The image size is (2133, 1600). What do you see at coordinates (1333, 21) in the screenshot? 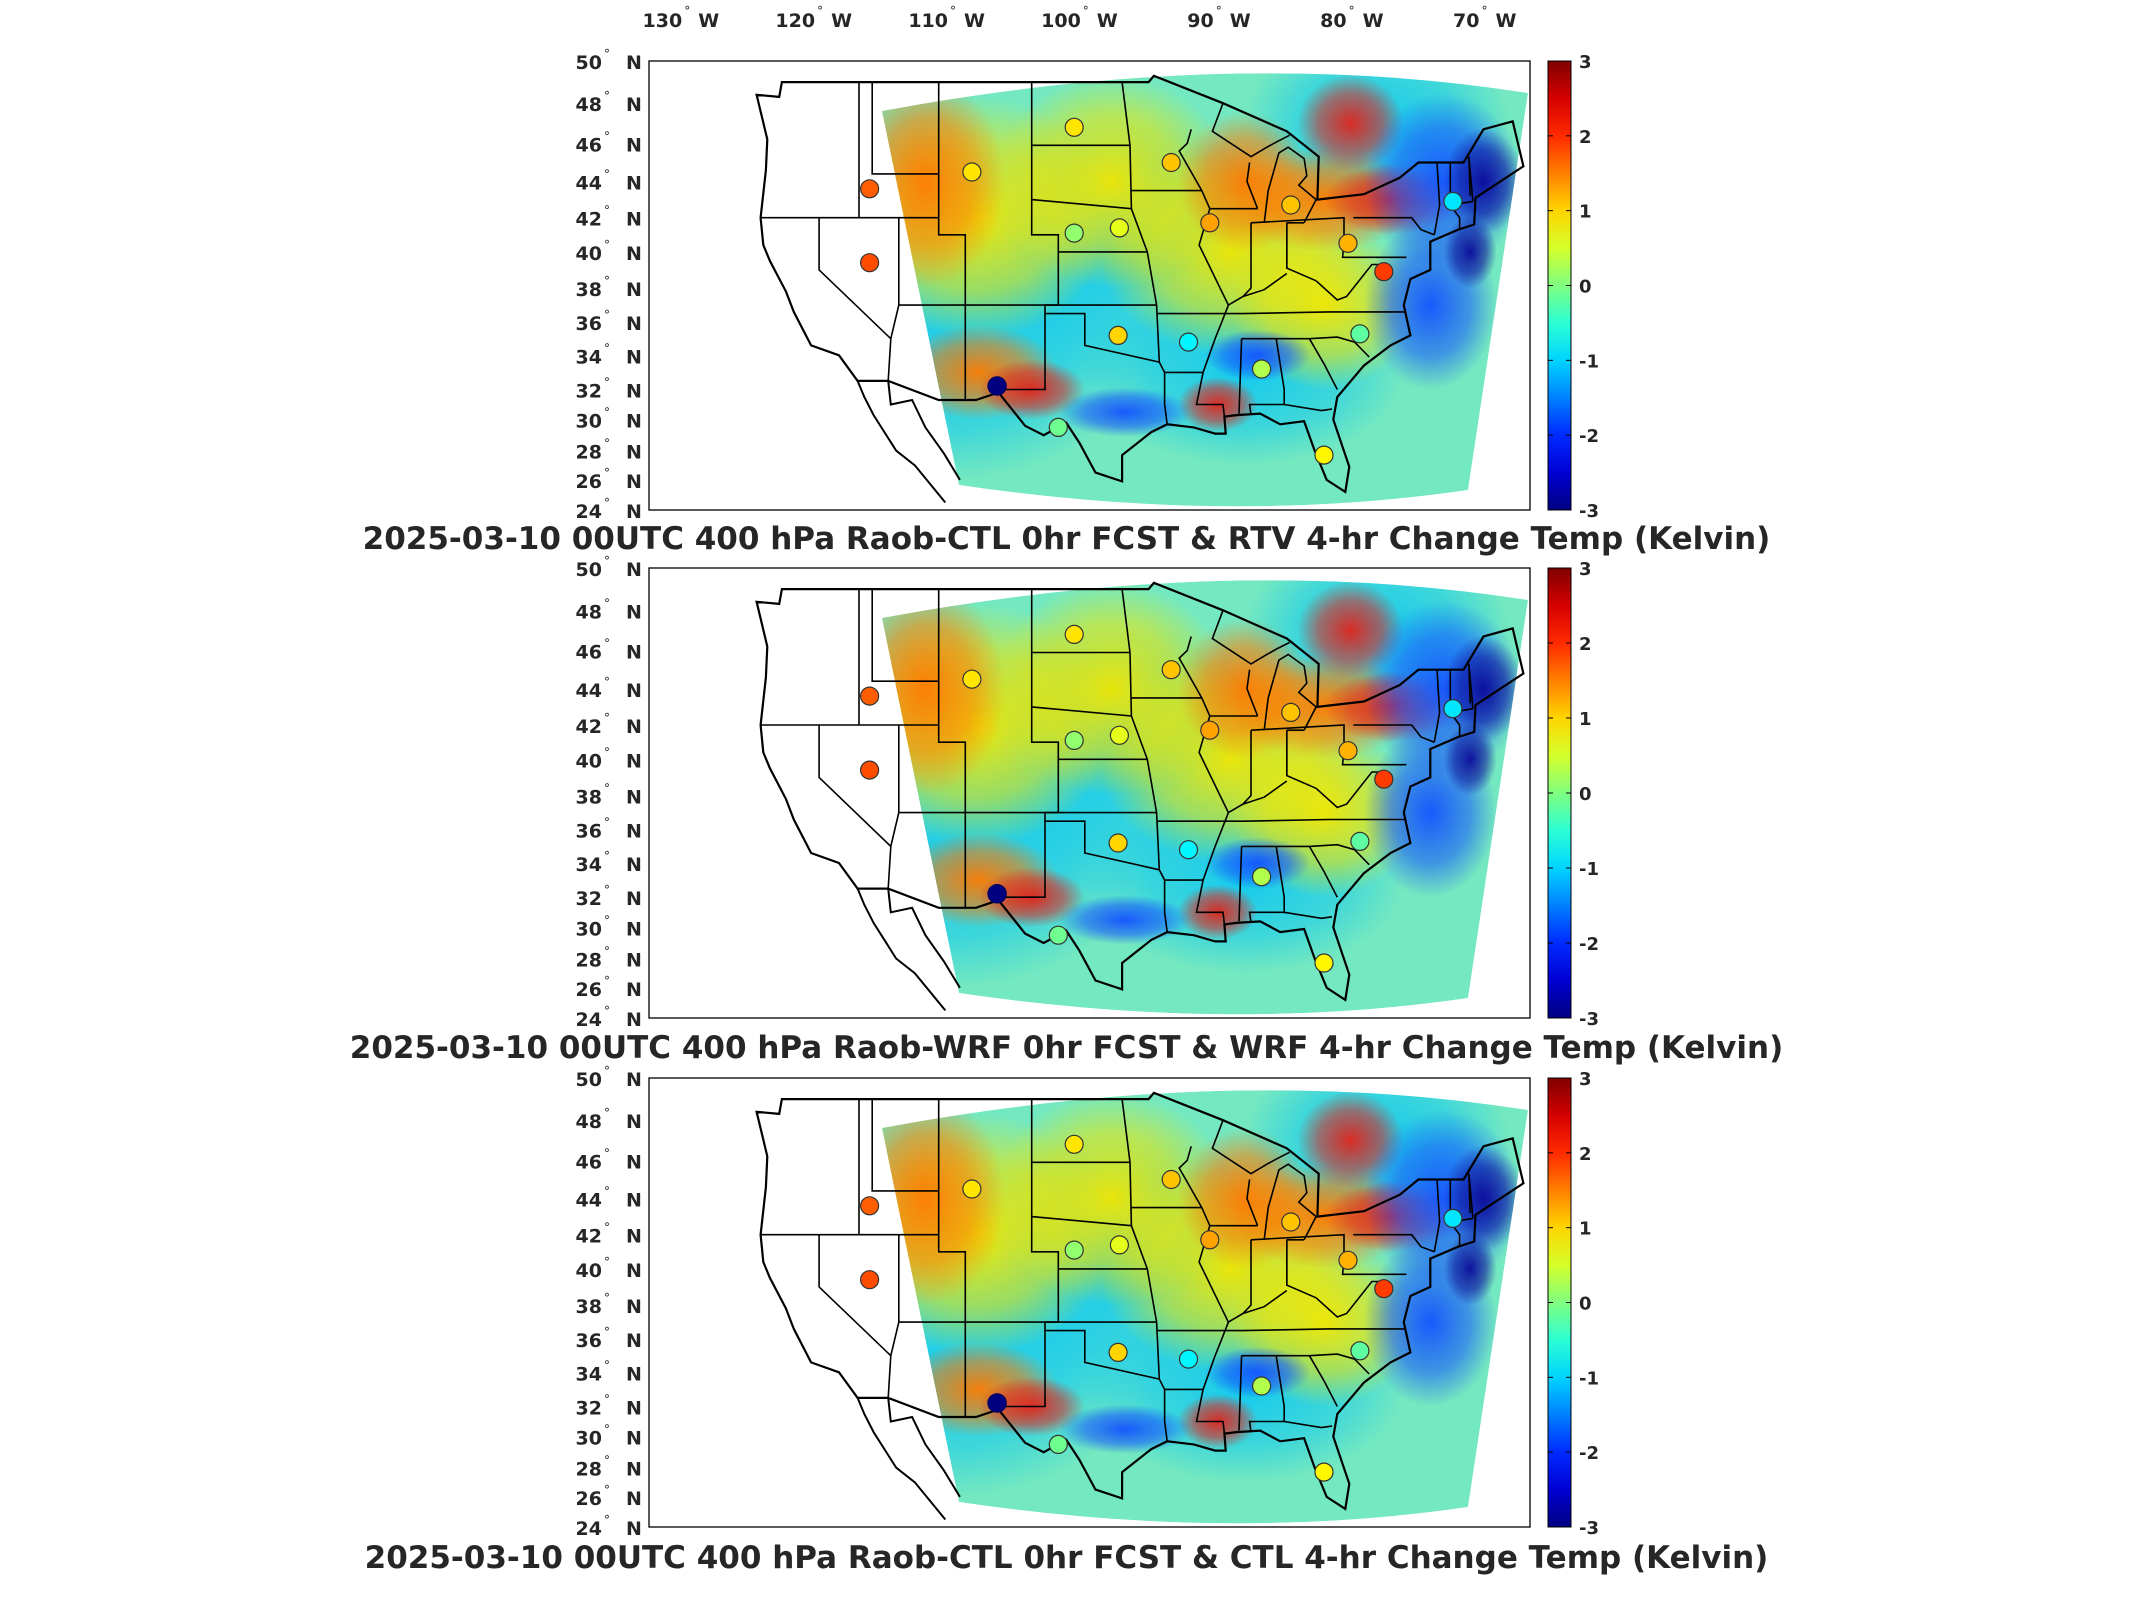
I see `lon-tick-label: 80` at bounding box center [1333, 21].